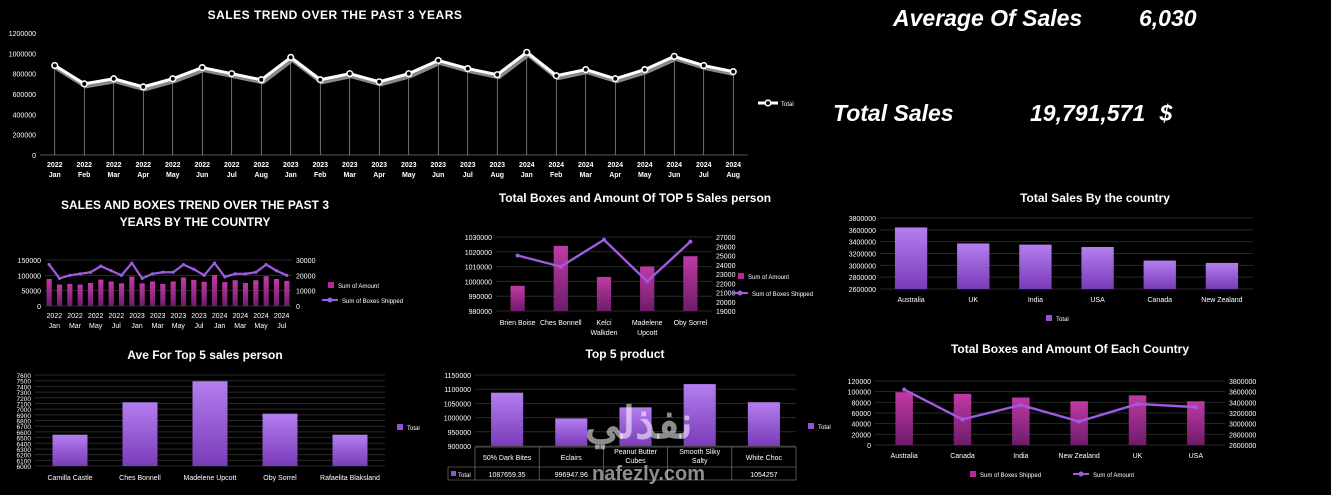 The width and height of the screenshot is (1331, 495). What do you see at coordinates (911, 258) in the screenshot?
I see `country-sales-bar` at bounding box center [911, 258].